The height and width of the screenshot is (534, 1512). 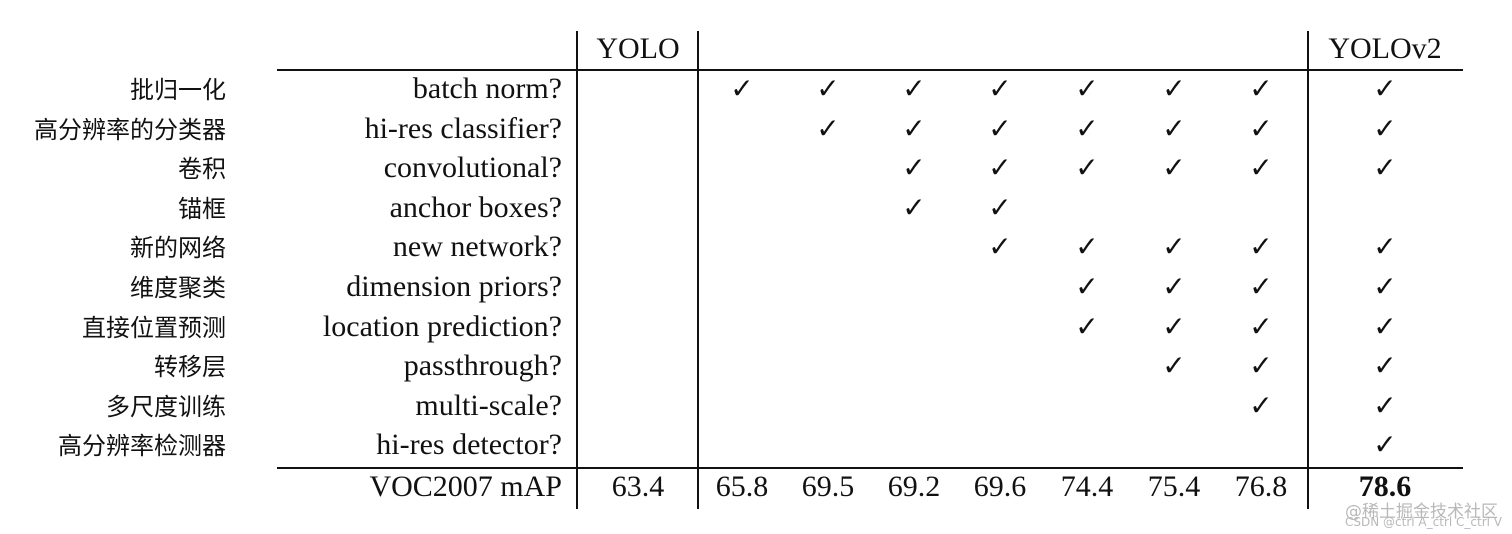 What do you see at coordinates (472, 168) in the screenshot?
I see `row-feature-label: convolutional?` at bounding box center [472, 168].